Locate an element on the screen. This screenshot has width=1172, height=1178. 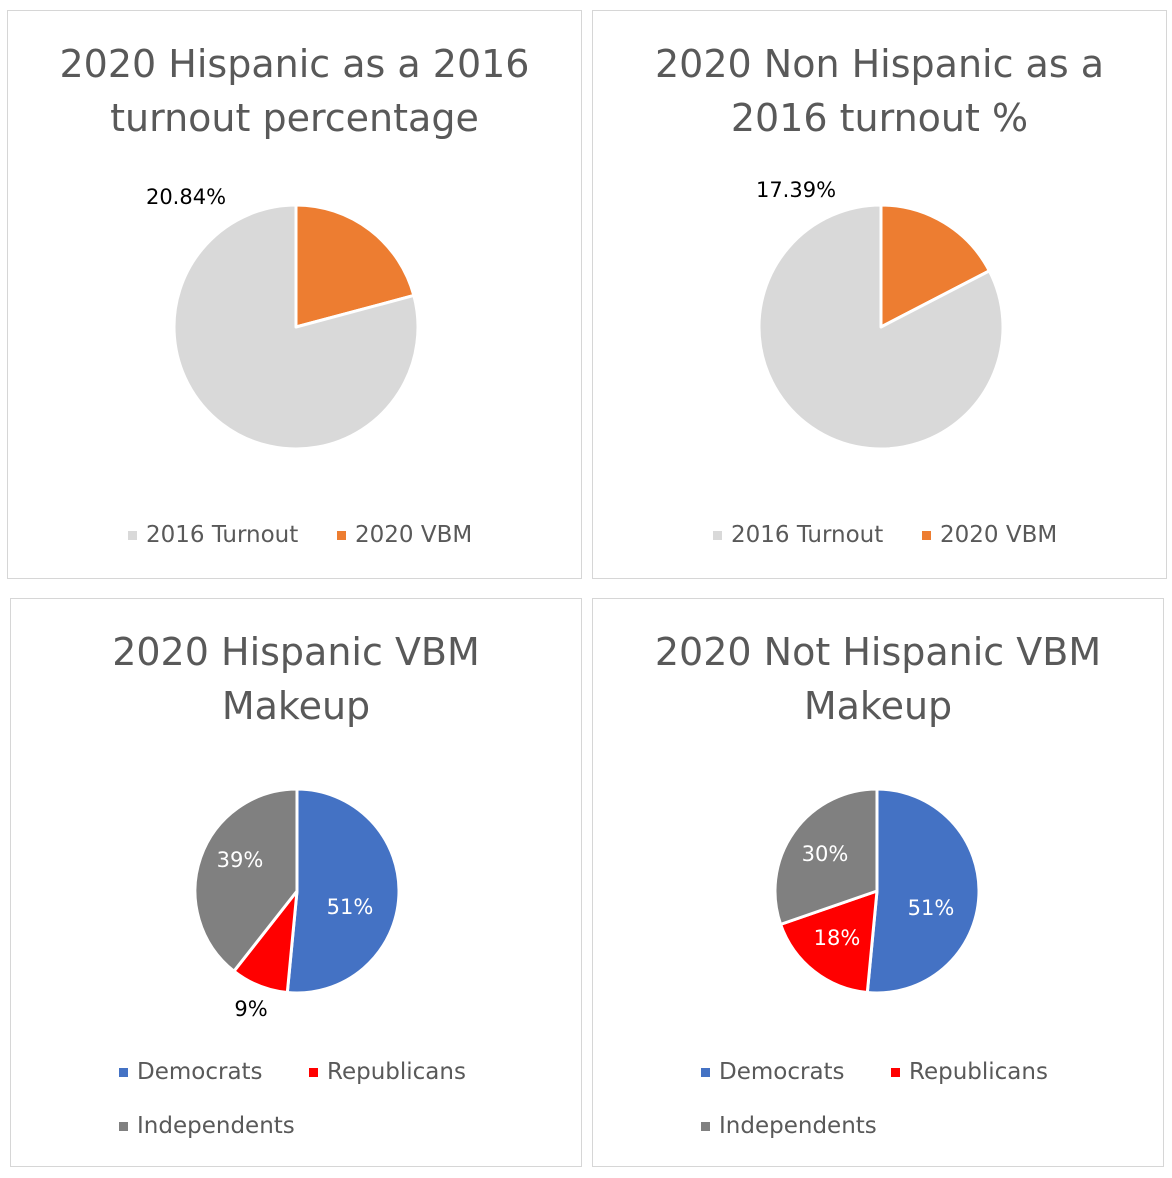
pie-chart-not-hispanic-vbm-makeup: 51% 18% 30% is located at coordinates (877, 891).